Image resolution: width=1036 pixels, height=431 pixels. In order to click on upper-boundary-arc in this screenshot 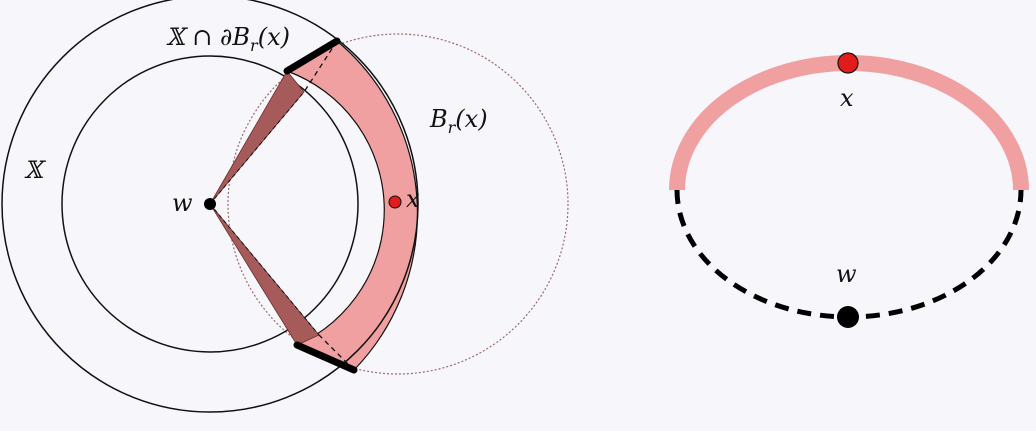, I will do `click(312, 56)`.